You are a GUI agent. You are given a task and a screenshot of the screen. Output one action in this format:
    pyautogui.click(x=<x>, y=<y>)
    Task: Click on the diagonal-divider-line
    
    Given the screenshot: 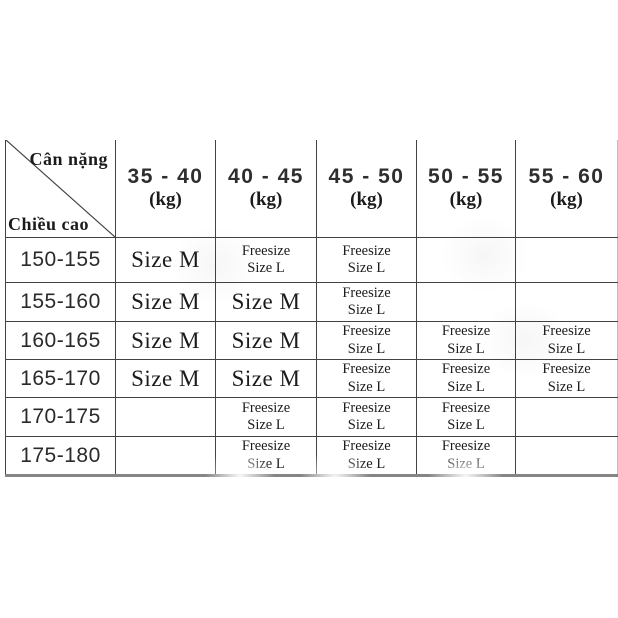 What is the action you would take?
    pyautogui.click(x=60, y=188)
    